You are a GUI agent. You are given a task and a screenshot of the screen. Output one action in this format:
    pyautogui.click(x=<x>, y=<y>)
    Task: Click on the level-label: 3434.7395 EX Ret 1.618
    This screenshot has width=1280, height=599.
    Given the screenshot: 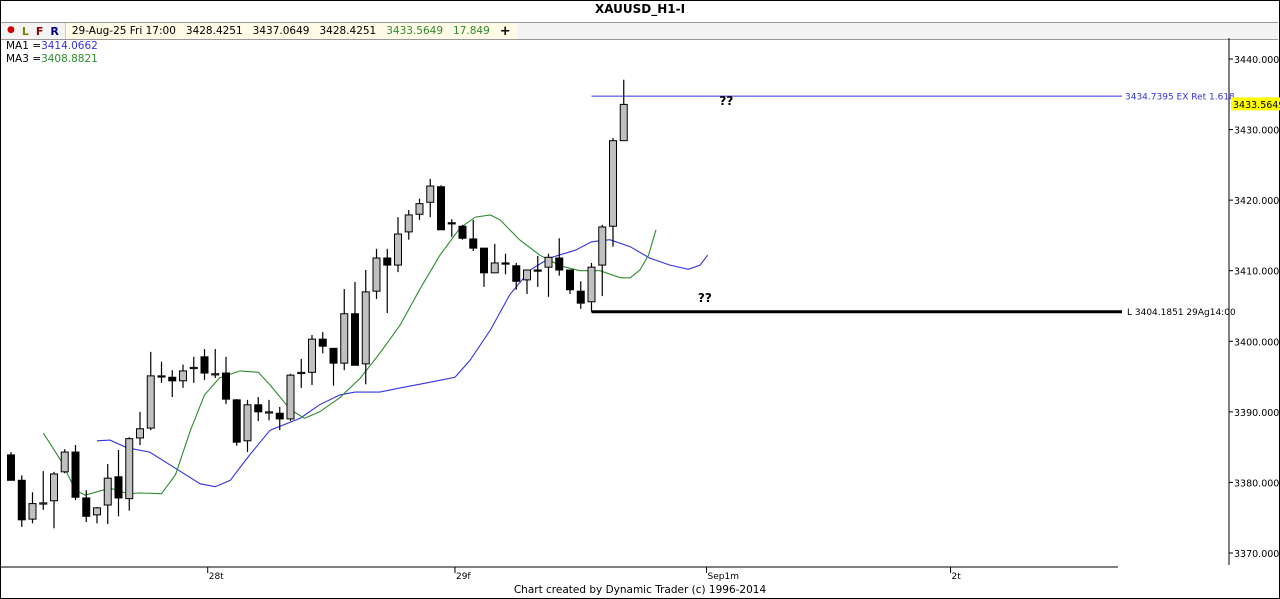 What is the action you would take?
    pyautogui.click(x=1180, y=98)
    